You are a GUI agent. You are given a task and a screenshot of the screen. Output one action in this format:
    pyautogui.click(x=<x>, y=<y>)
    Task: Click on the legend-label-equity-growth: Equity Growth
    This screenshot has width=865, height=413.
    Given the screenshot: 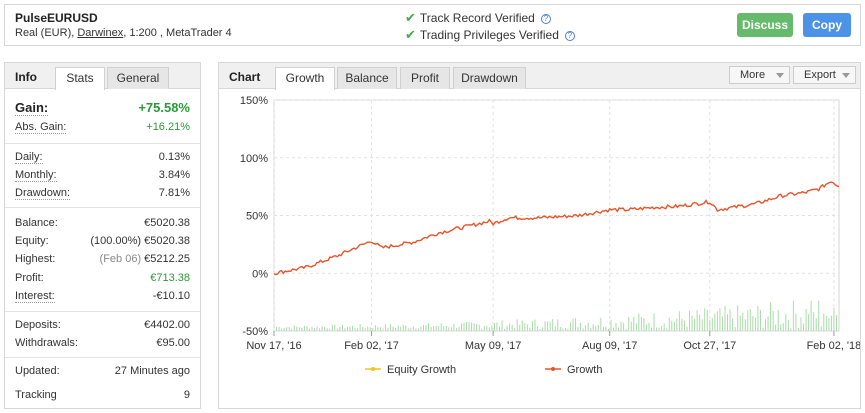 What is the action you would take?
    pyautogui.click(x=421, y=370)
    